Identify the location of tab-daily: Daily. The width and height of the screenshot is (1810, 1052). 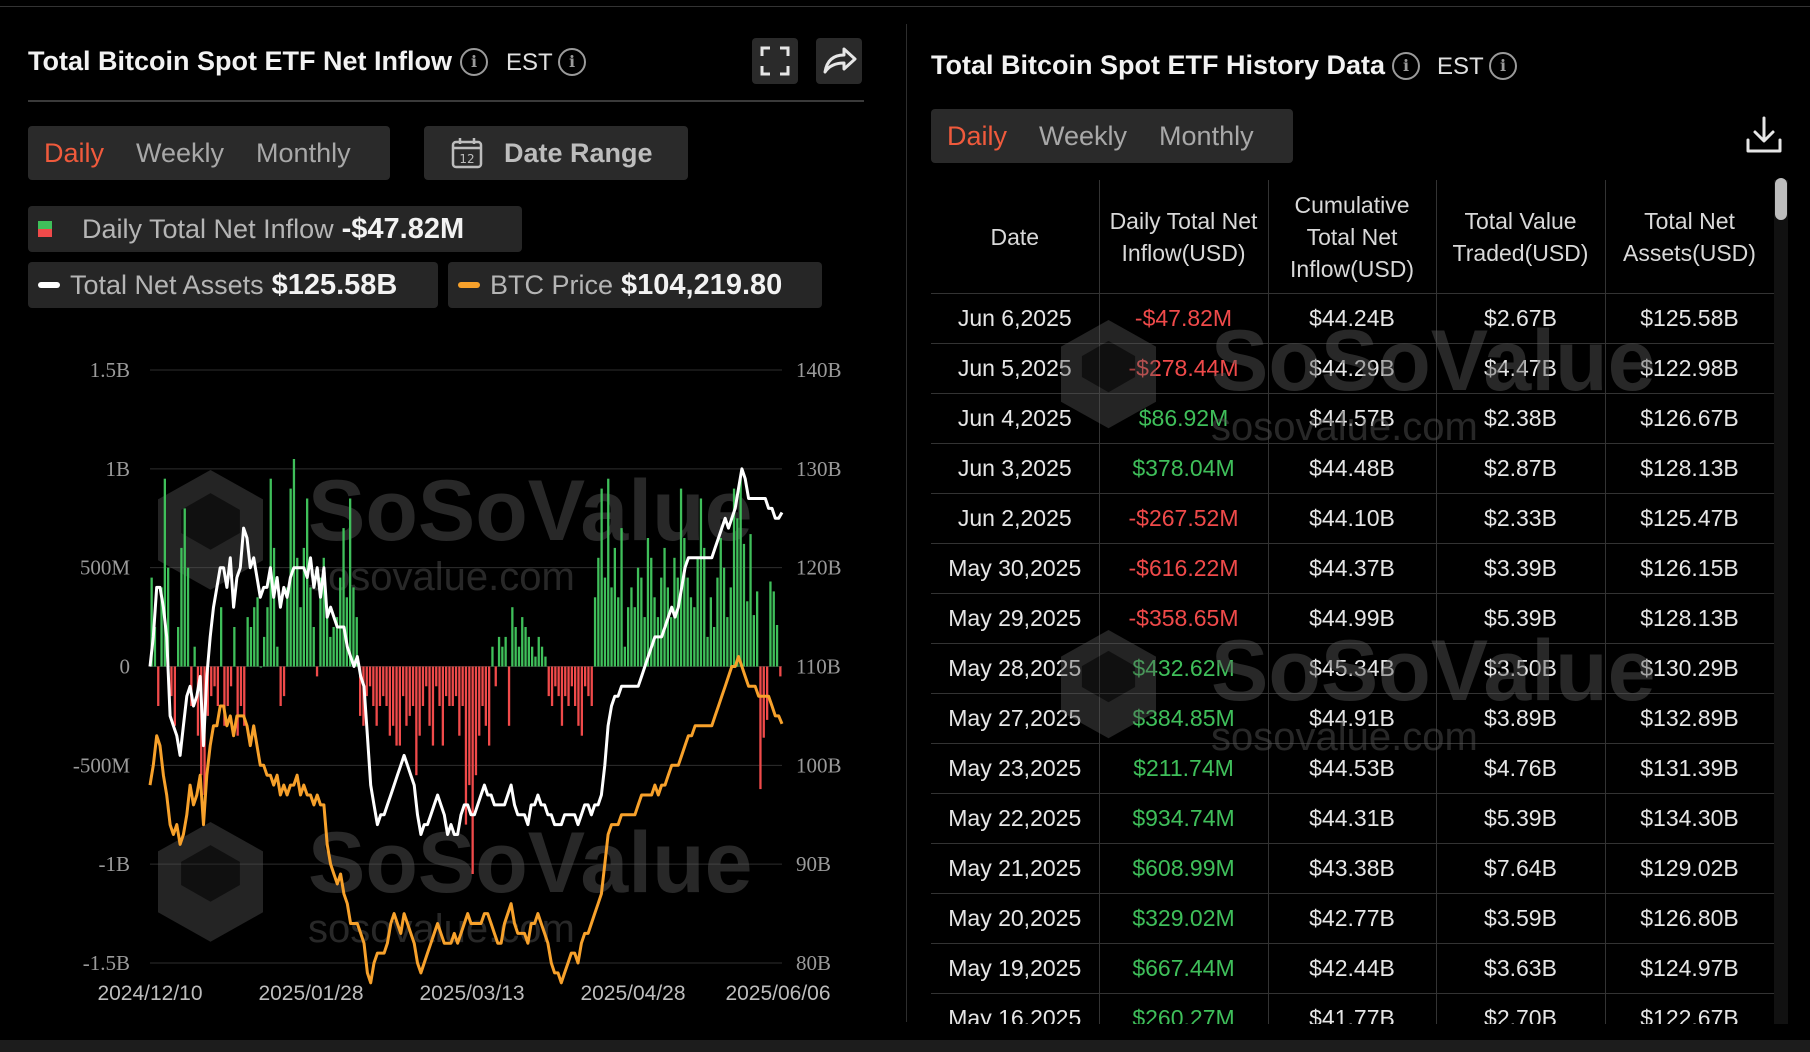
(74, 152).